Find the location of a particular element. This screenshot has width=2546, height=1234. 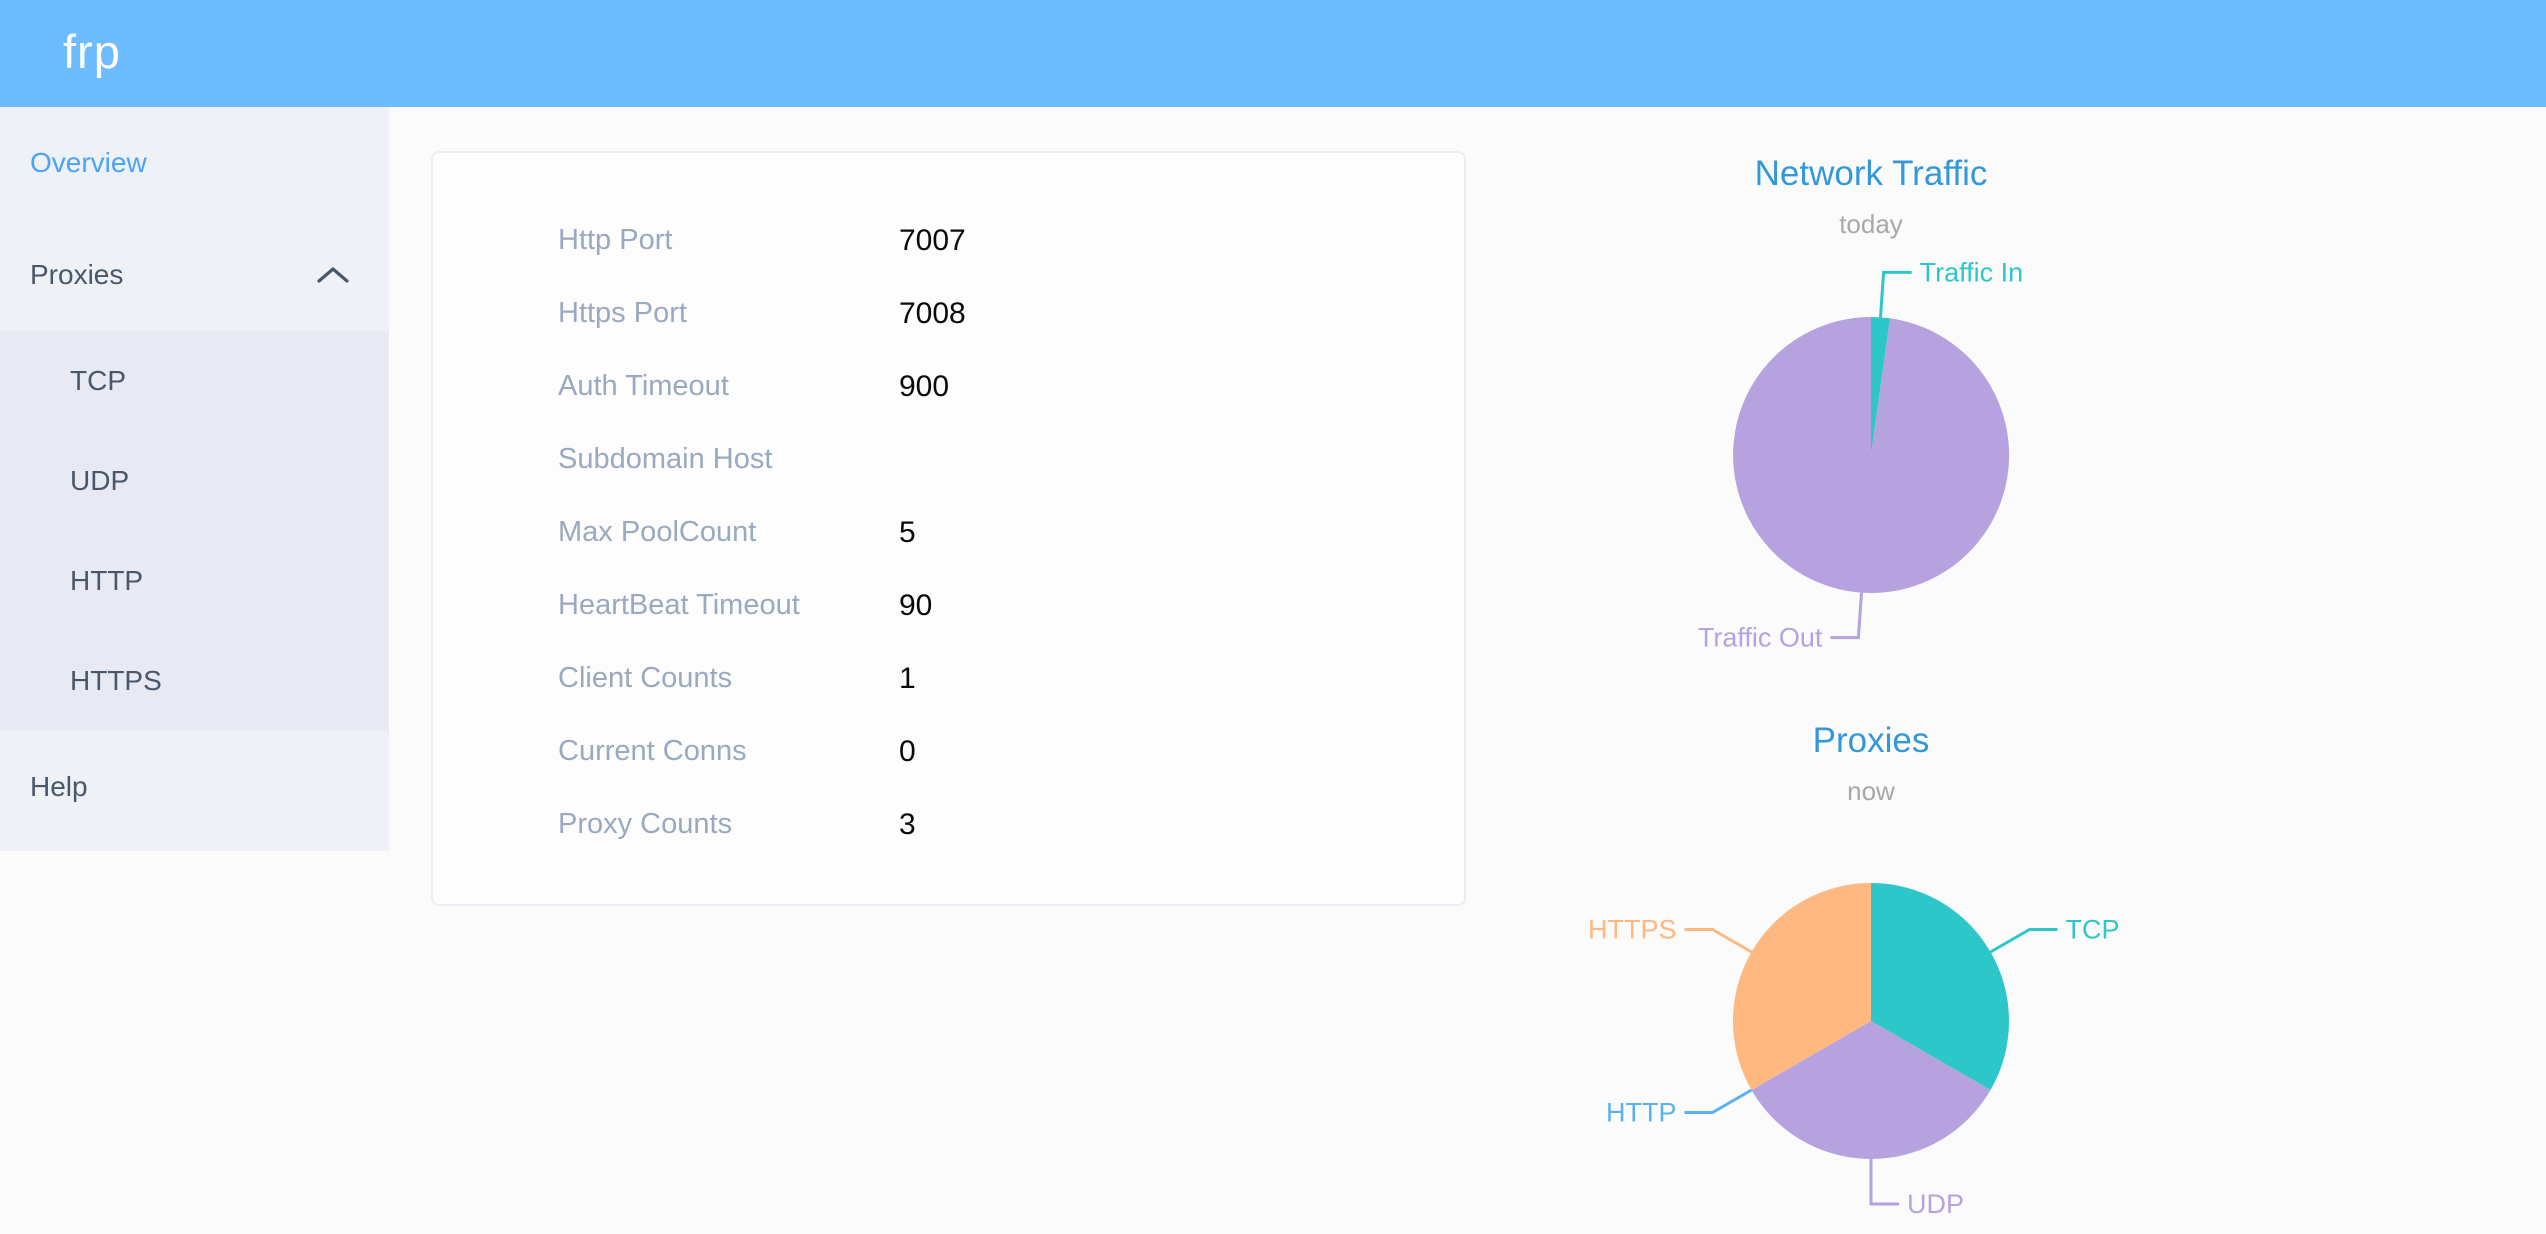

info-label: Proxy Counts is located at coordinates (645, 824).